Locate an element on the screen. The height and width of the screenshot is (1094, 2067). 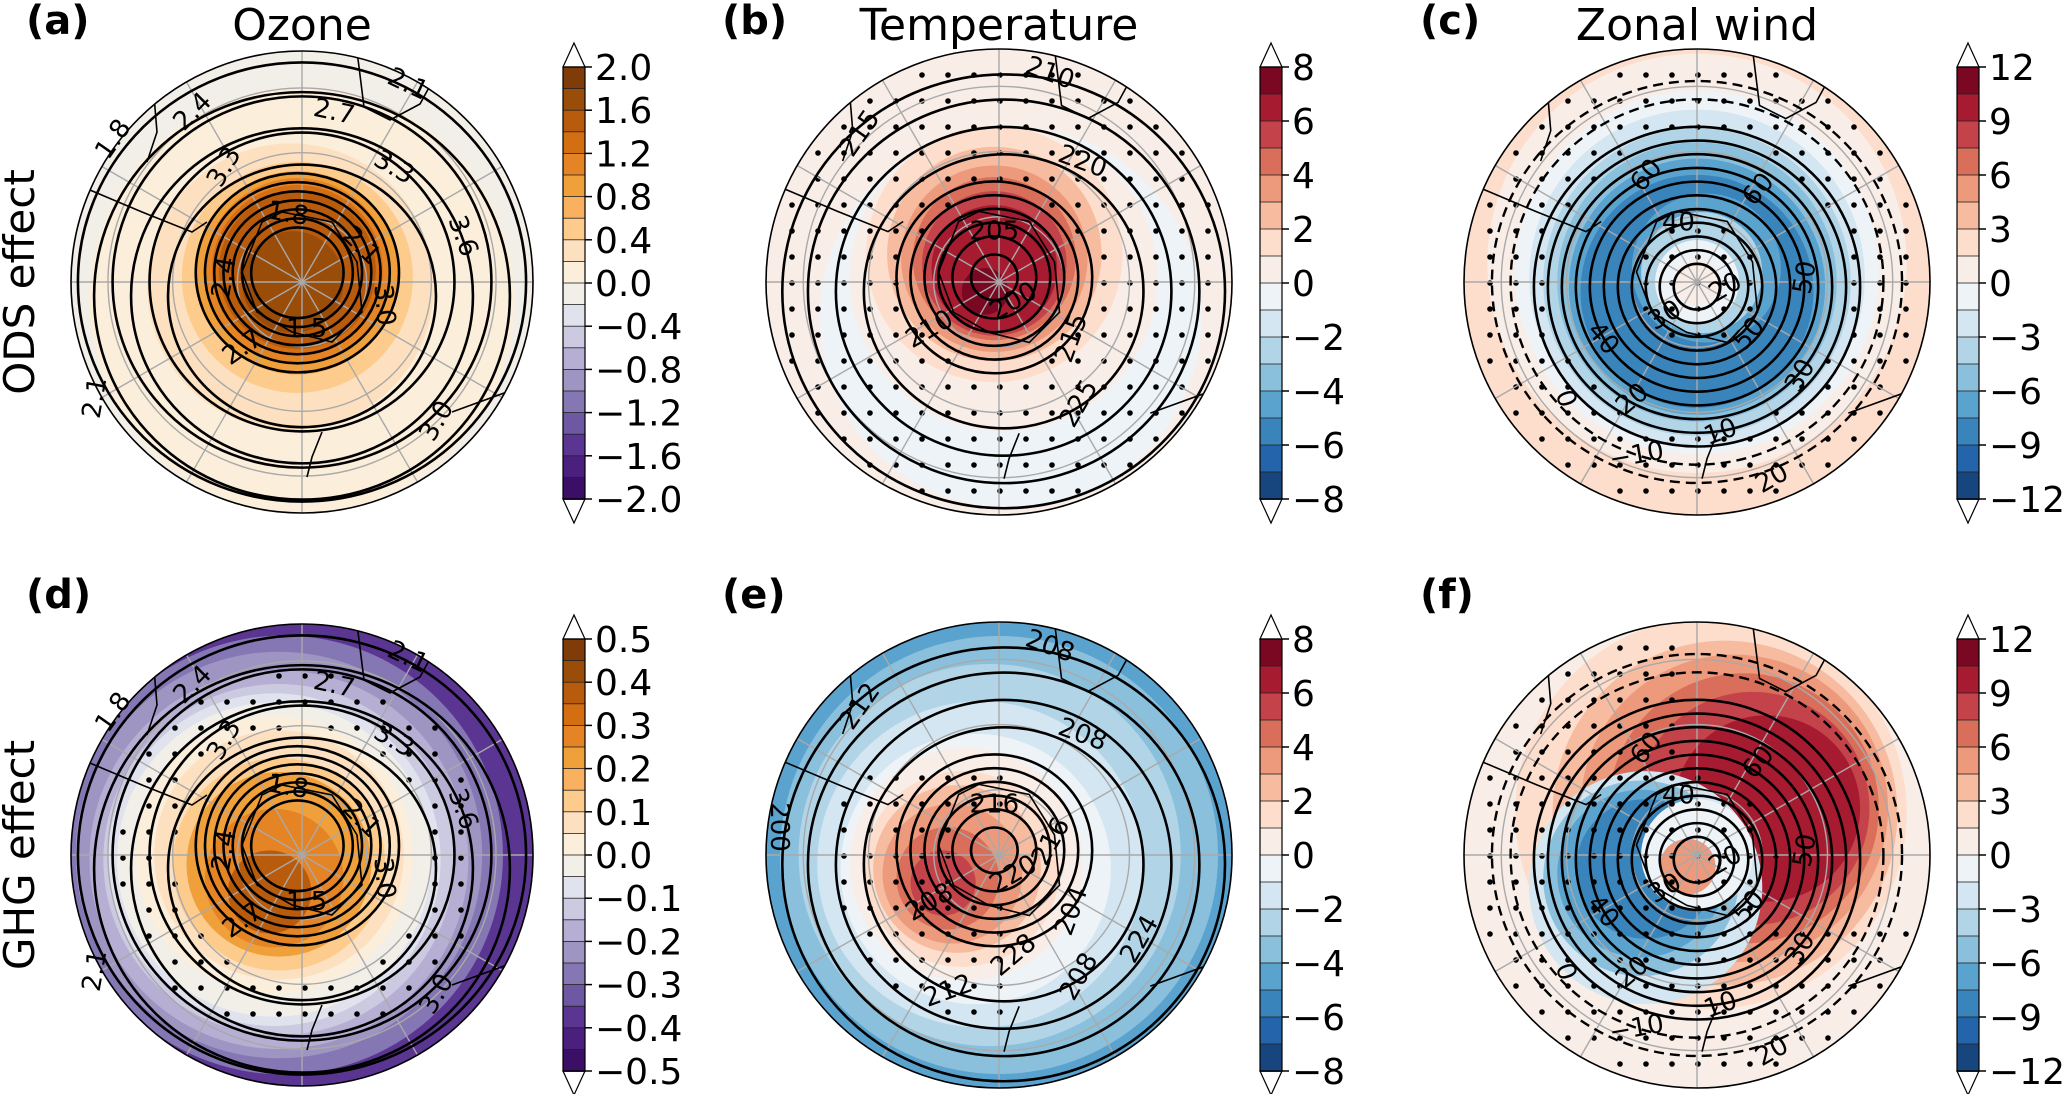
panel-letter-e: (e) is located at coordinates (754, 595).